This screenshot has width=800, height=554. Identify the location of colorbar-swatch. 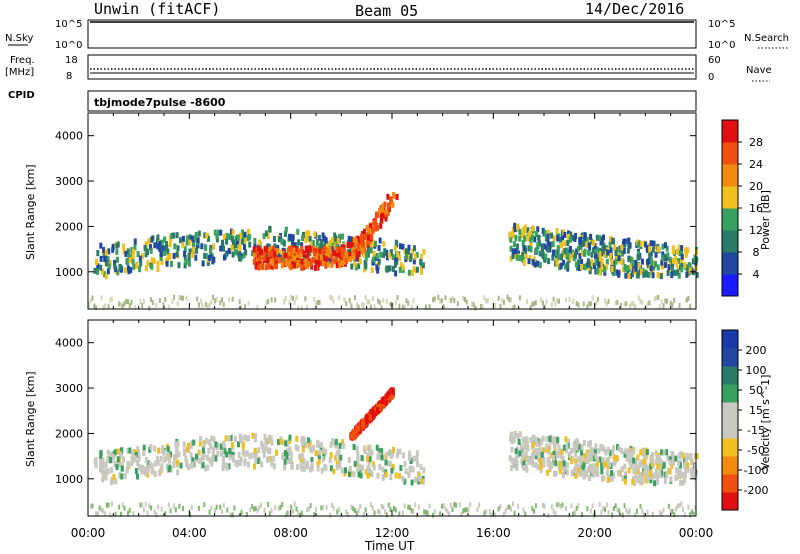
(730, 285).